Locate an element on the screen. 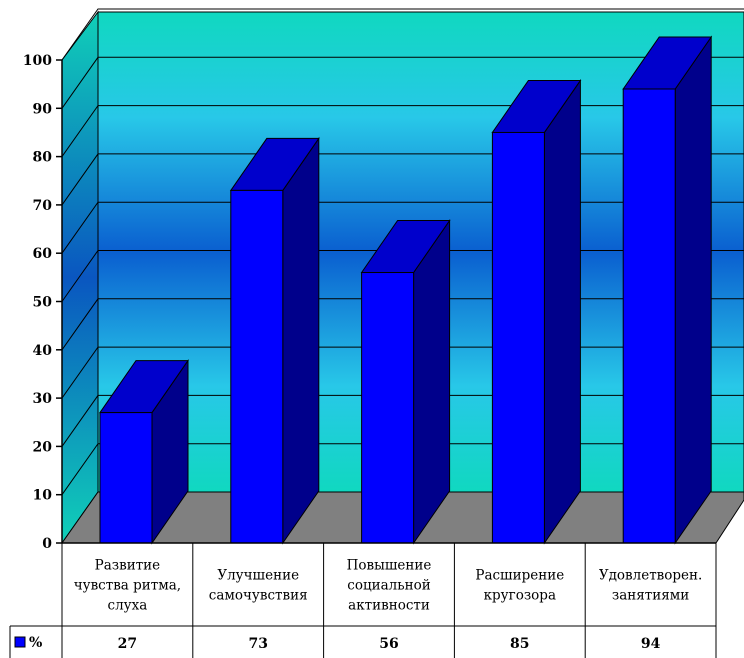  category-label-1-line-1: Развитие is located at coordinates (128, 566).